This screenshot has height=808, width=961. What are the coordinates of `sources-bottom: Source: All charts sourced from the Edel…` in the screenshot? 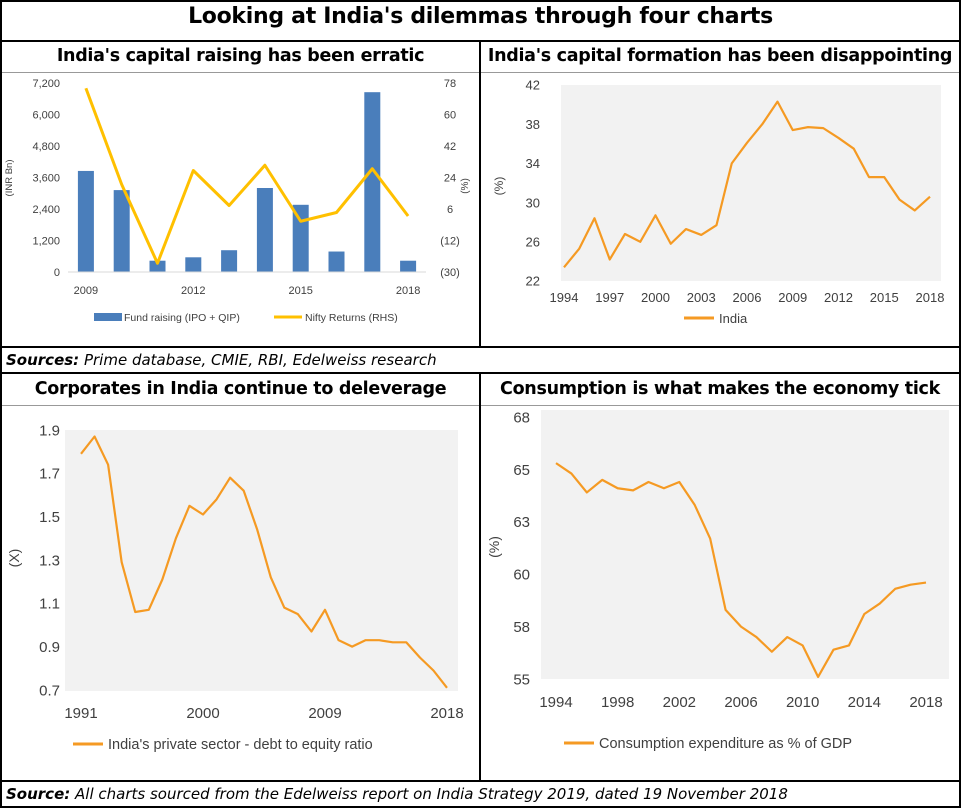 It's located at (397, 794).